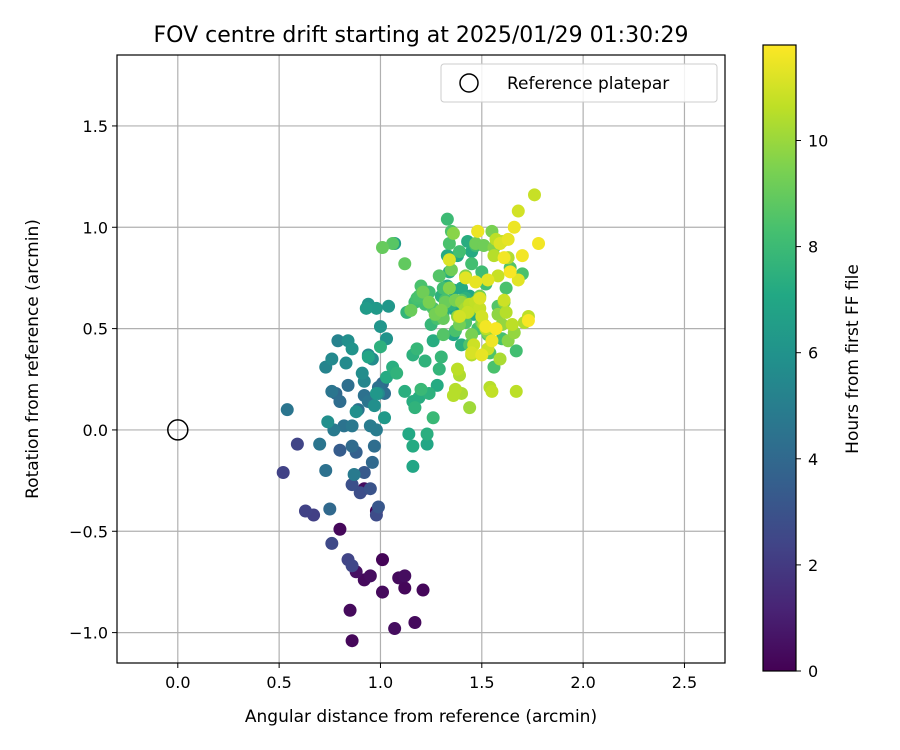  Describe the element at coordinates (813, 353) in the screenshot. I see `colorbar-tick-label: 6` at that location.